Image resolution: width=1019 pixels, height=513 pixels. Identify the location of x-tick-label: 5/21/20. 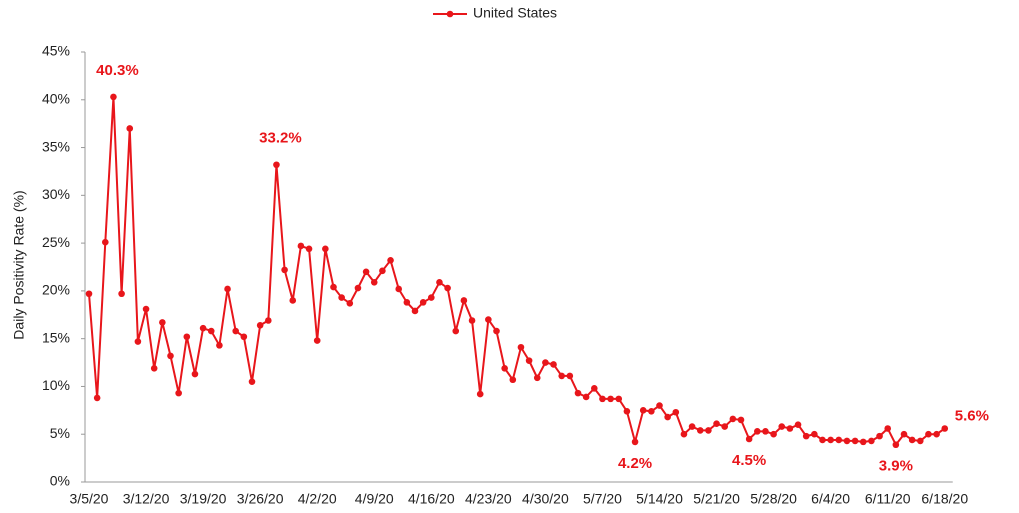
(716, 499).